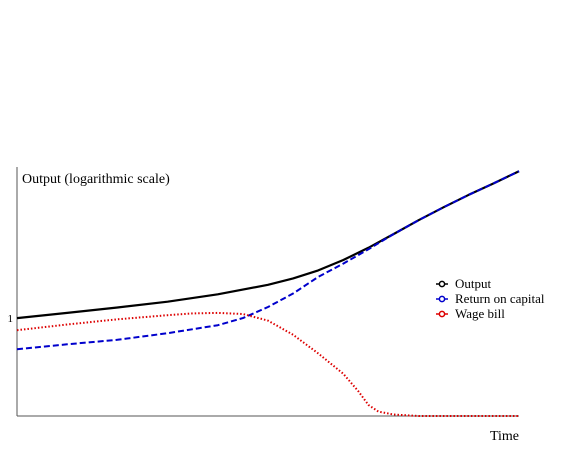  What do you see at coordinates (473, 283) in the screenshot?
I see `legend-label: Output` at bounding box center [473, 283].